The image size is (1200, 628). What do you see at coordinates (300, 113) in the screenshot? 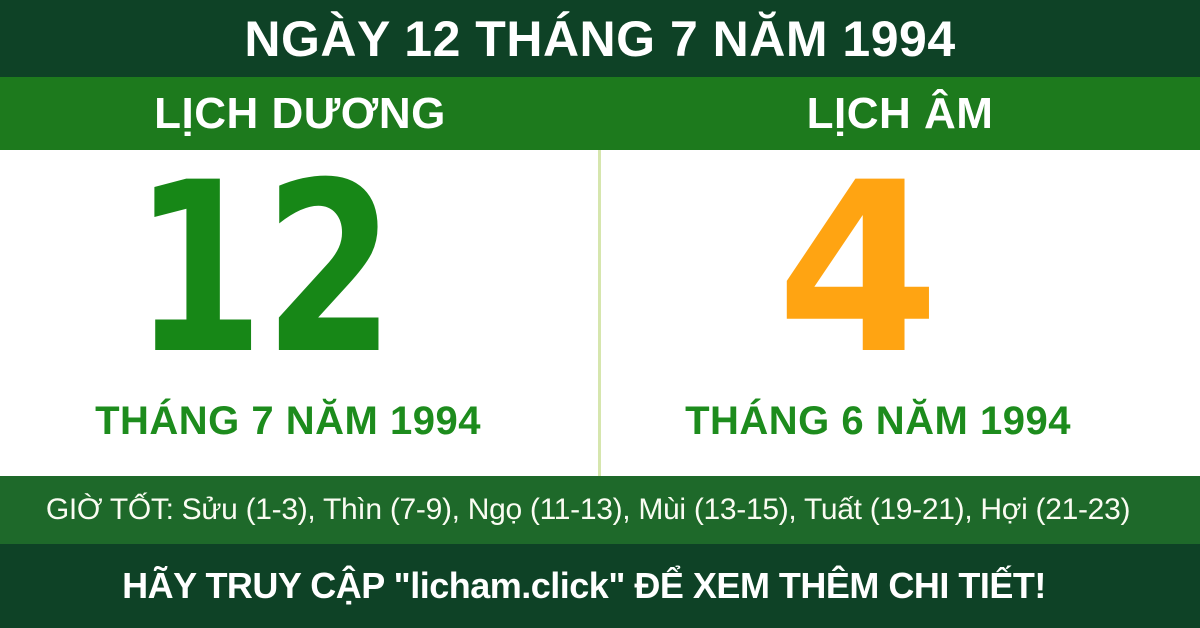
I see `solar-calendar-label: LỊCH DƯƠNG` at bounding box center [300, 113].